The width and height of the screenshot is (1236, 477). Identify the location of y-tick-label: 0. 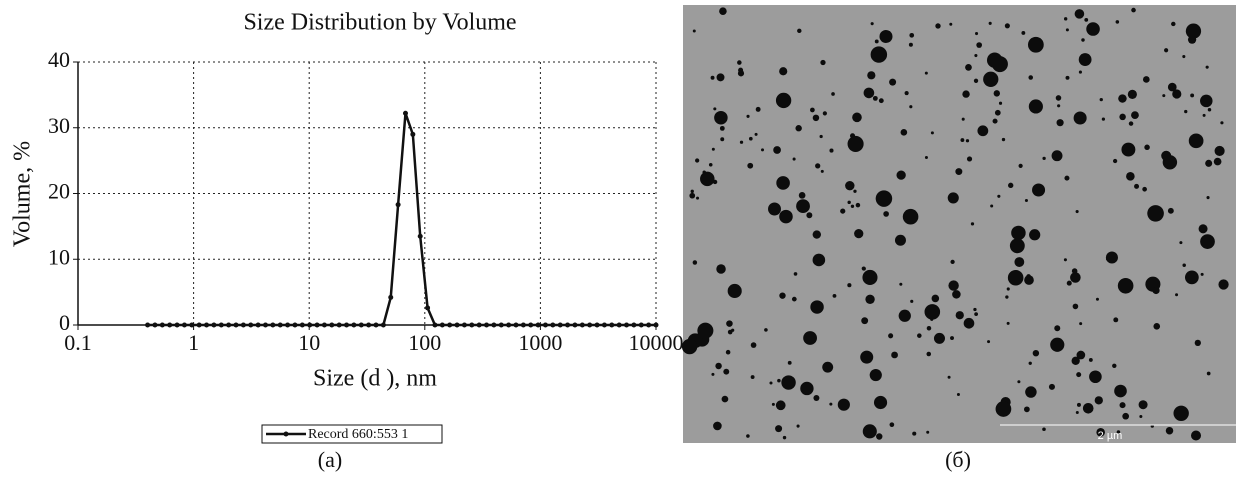
(64, 322).